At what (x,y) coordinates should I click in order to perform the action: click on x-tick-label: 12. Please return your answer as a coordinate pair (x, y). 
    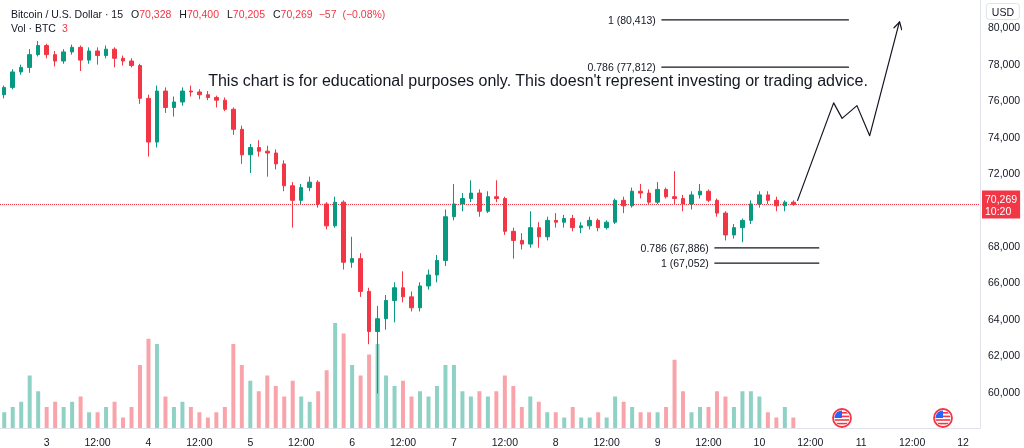
    Looking at the image, I should click on (963, 441).